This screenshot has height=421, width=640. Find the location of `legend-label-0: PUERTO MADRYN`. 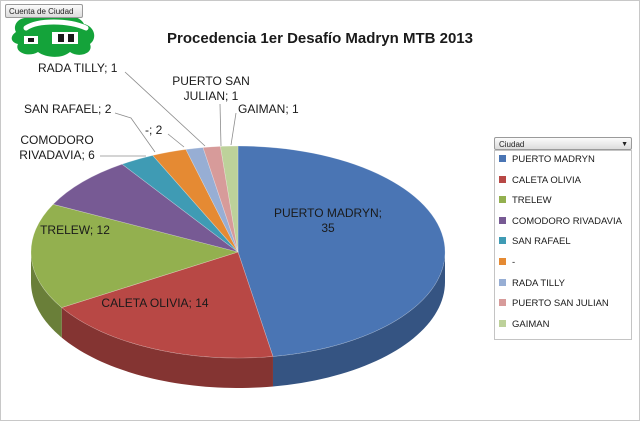

legend-label-0: PUERTO MADRYN is located at coordinates (553, 159).